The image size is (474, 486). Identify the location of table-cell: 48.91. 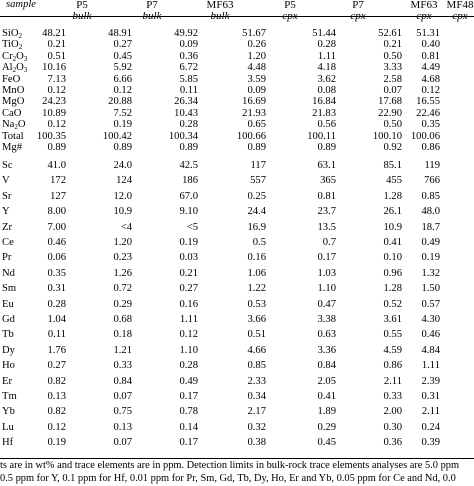
(120, 33).